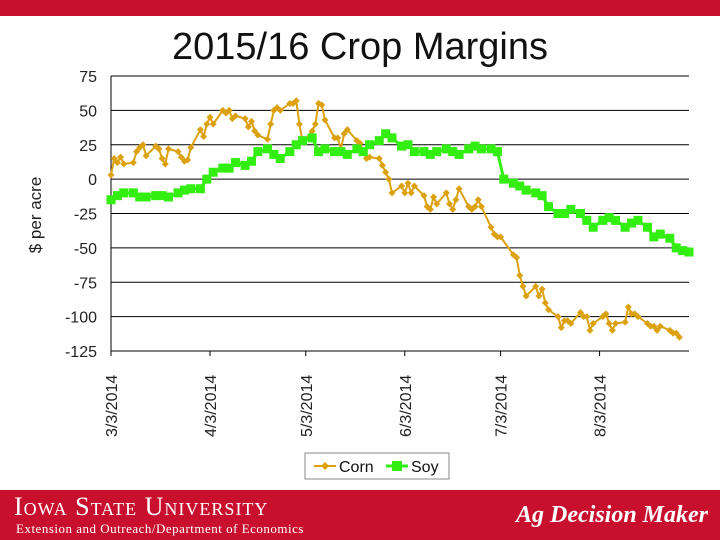  What do you see at coordinates (85, 215) in the screenshot?
I see `y-tick-label: -25` at bounding box center [85, 215].